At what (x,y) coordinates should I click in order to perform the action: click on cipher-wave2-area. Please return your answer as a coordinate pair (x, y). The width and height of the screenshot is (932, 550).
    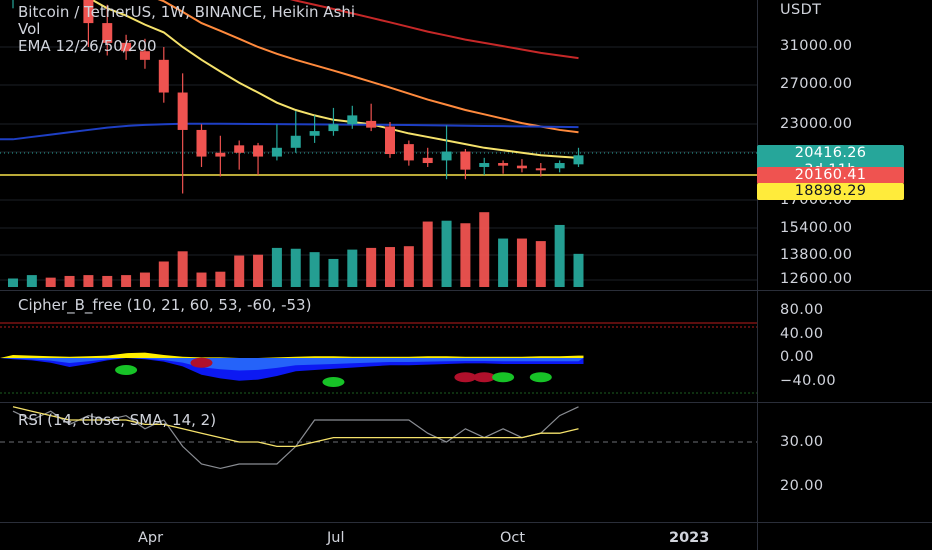
    Looking at the image, I should click on (292, 364).